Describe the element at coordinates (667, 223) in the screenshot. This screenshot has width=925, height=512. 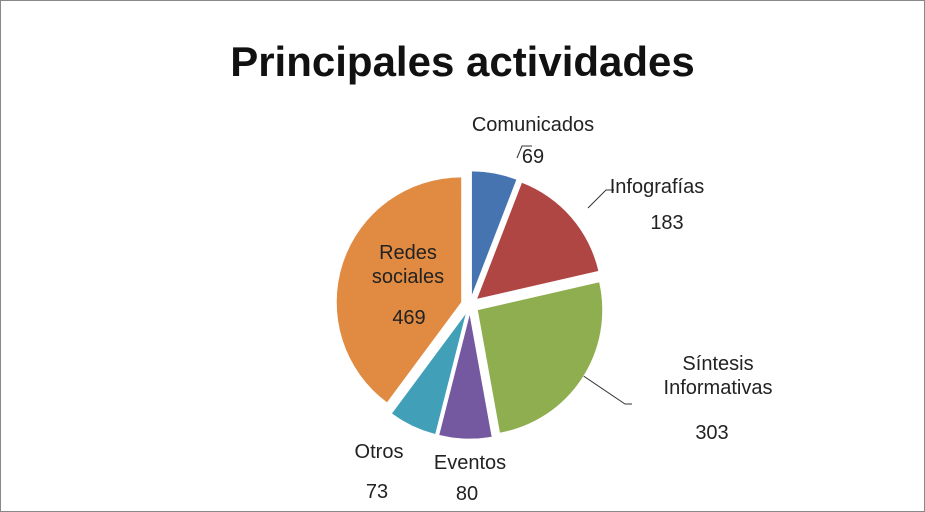
I see `value-label: 183` at that location.